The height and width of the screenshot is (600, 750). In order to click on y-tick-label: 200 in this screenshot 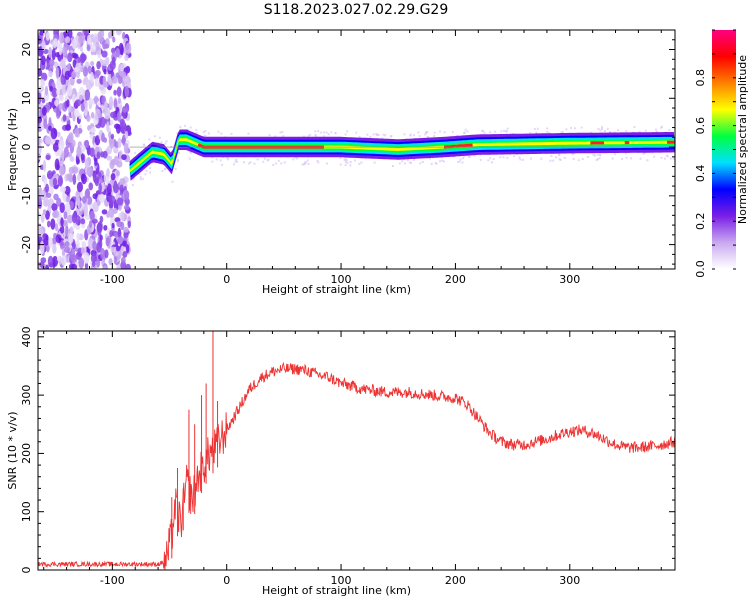, I will do `click(26, 453)`.